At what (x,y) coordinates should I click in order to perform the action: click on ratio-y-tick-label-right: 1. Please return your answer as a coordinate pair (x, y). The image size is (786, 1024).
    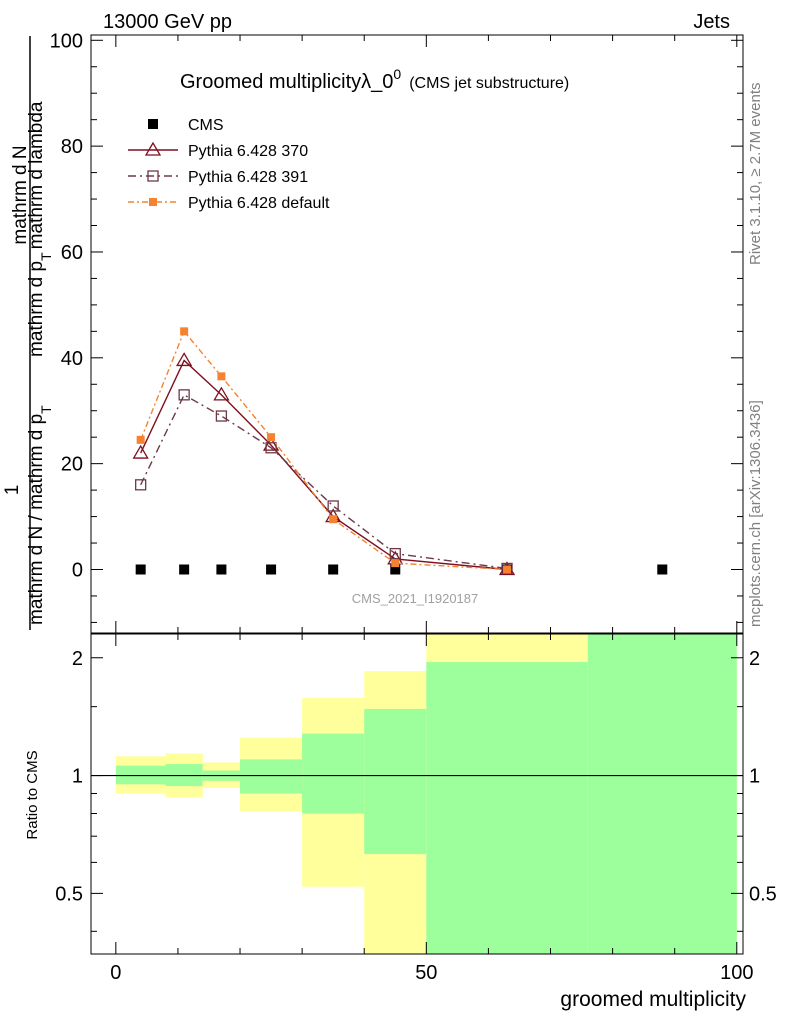
    Looking at the image, I should click on (754, 777).